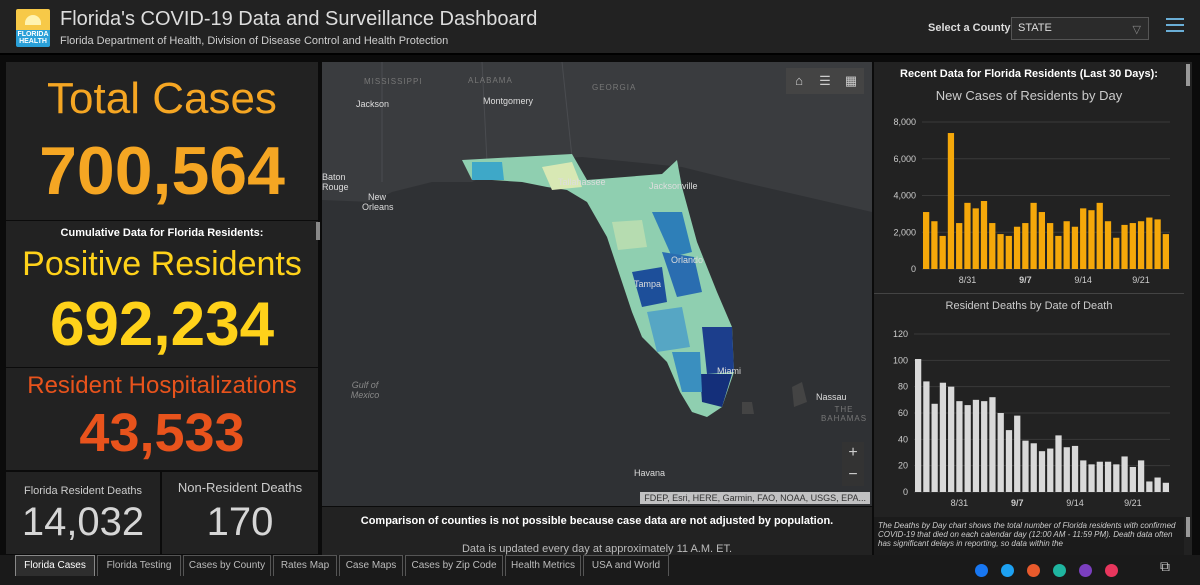  What do you see at coordinates (335, 182) in the screenshot?
I see `map-label-baton-rouge: Baton Rouge` at bounding box center [335, 182].